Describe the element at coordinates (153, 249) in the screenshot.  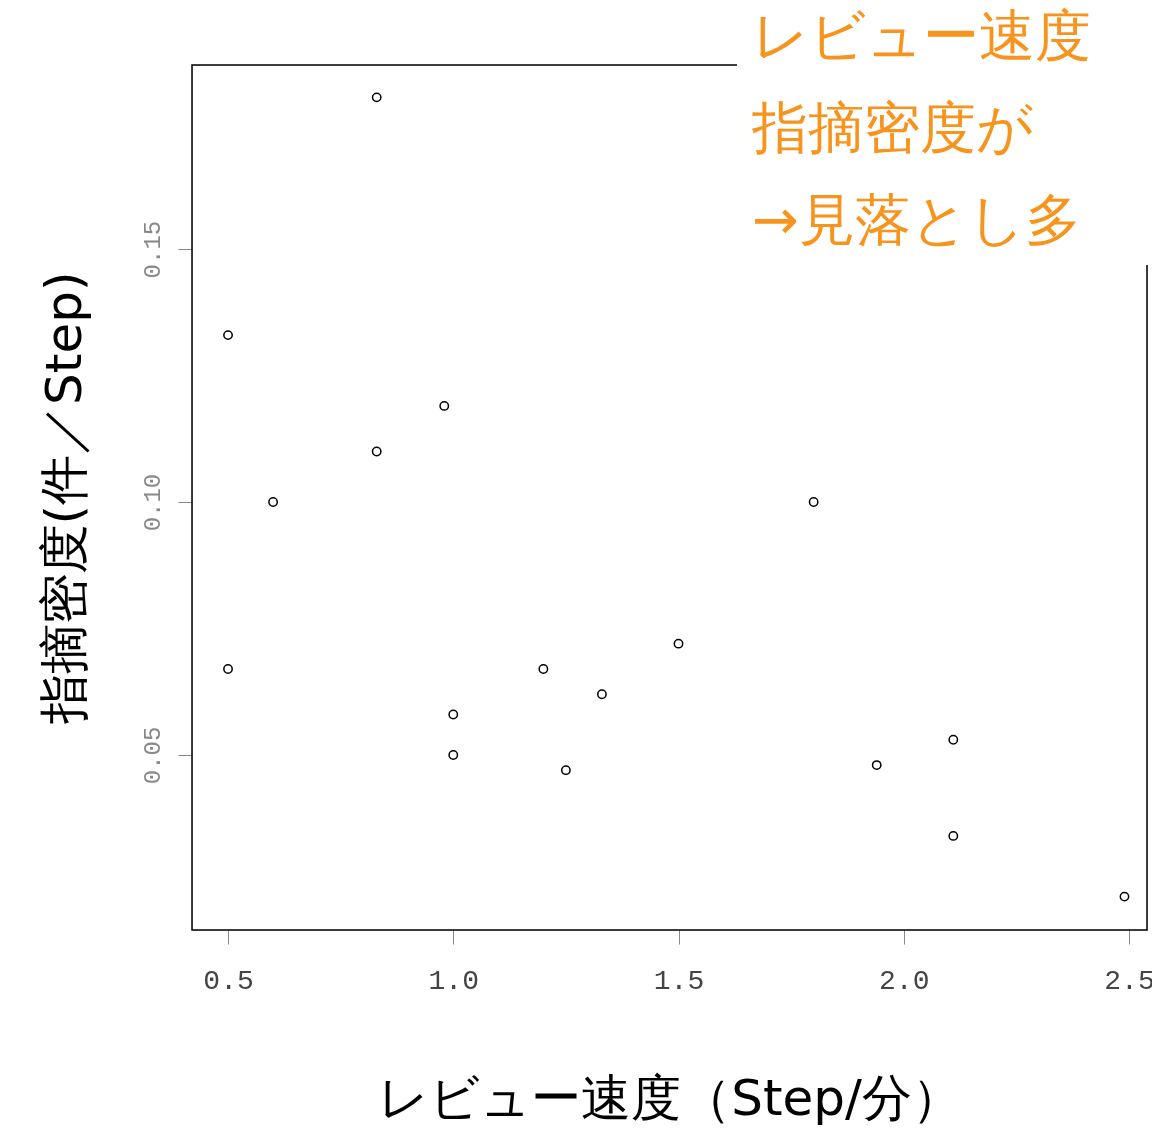
I see `y-tick-label: 0.15` at that location.